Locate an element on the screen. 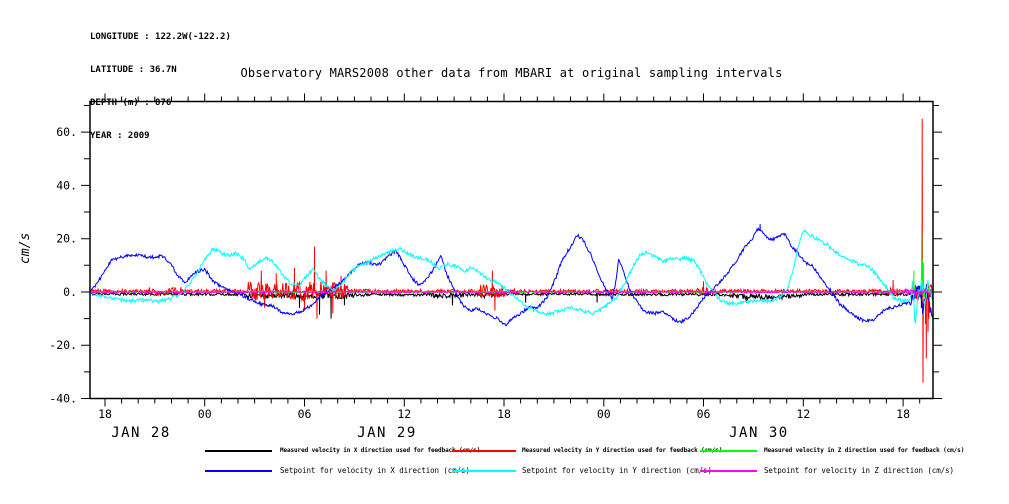  svg-text: JAN 28 is located at coordinates (141, 433).